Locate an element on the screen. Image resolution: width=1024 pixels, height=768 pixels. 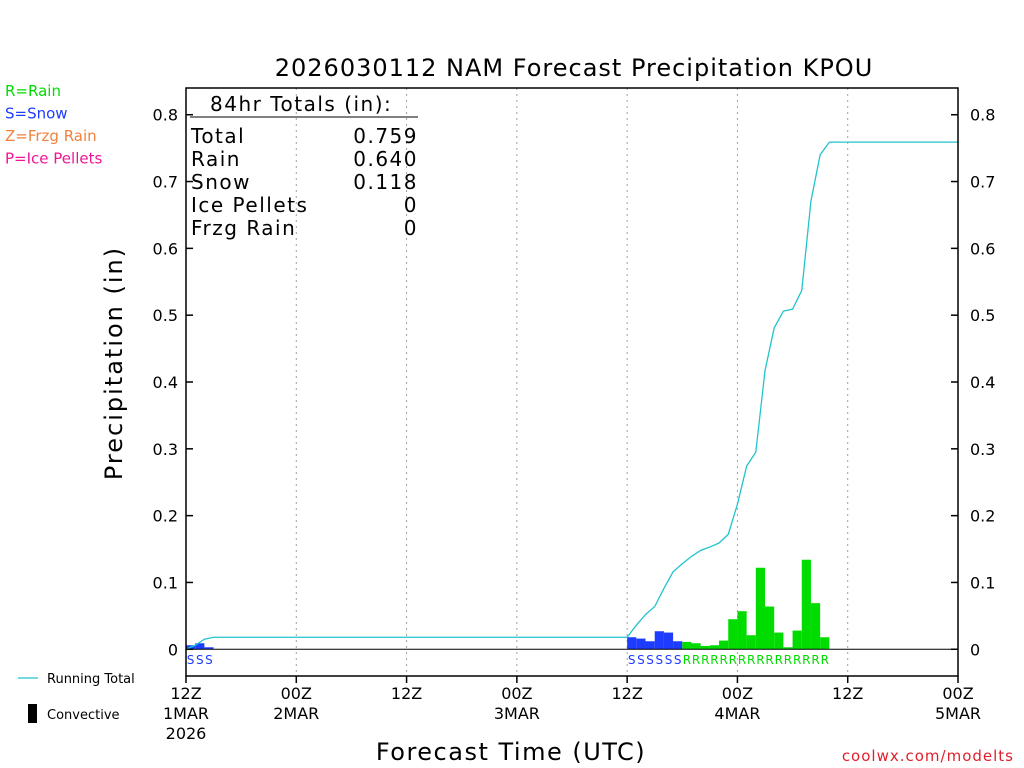
totals-row-value: 0.118 is located at coordinates (385, 182).